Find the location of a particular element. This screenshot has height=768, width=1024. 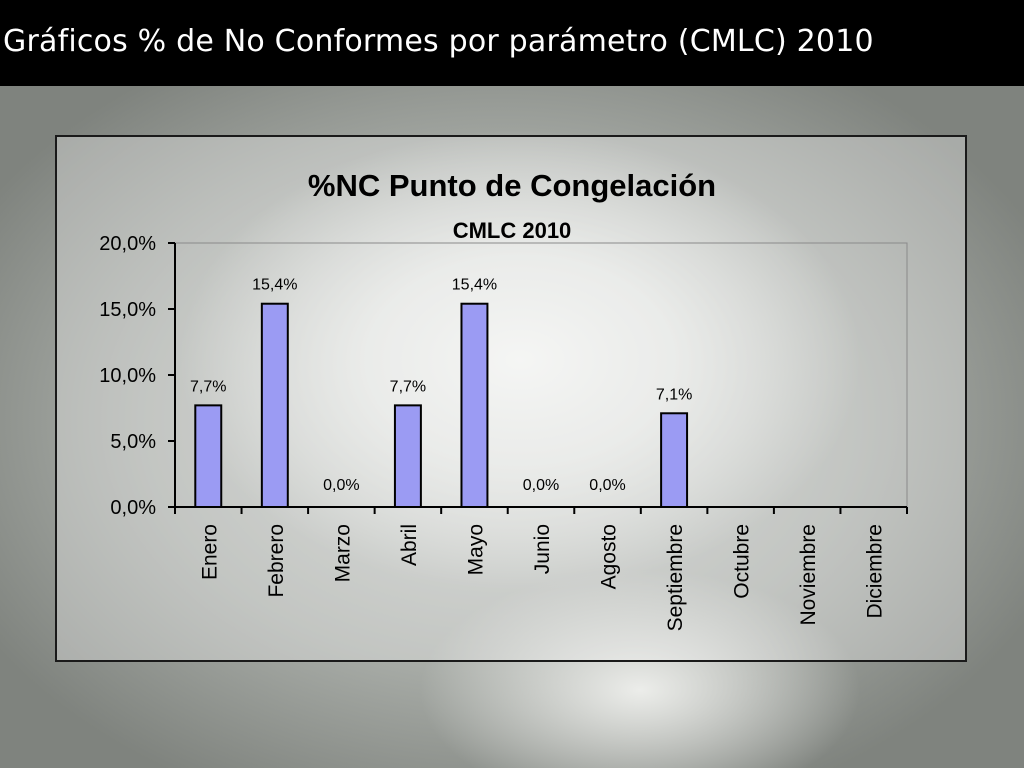

y-tick-label: 15,0% is located at coordinates (127, 310).